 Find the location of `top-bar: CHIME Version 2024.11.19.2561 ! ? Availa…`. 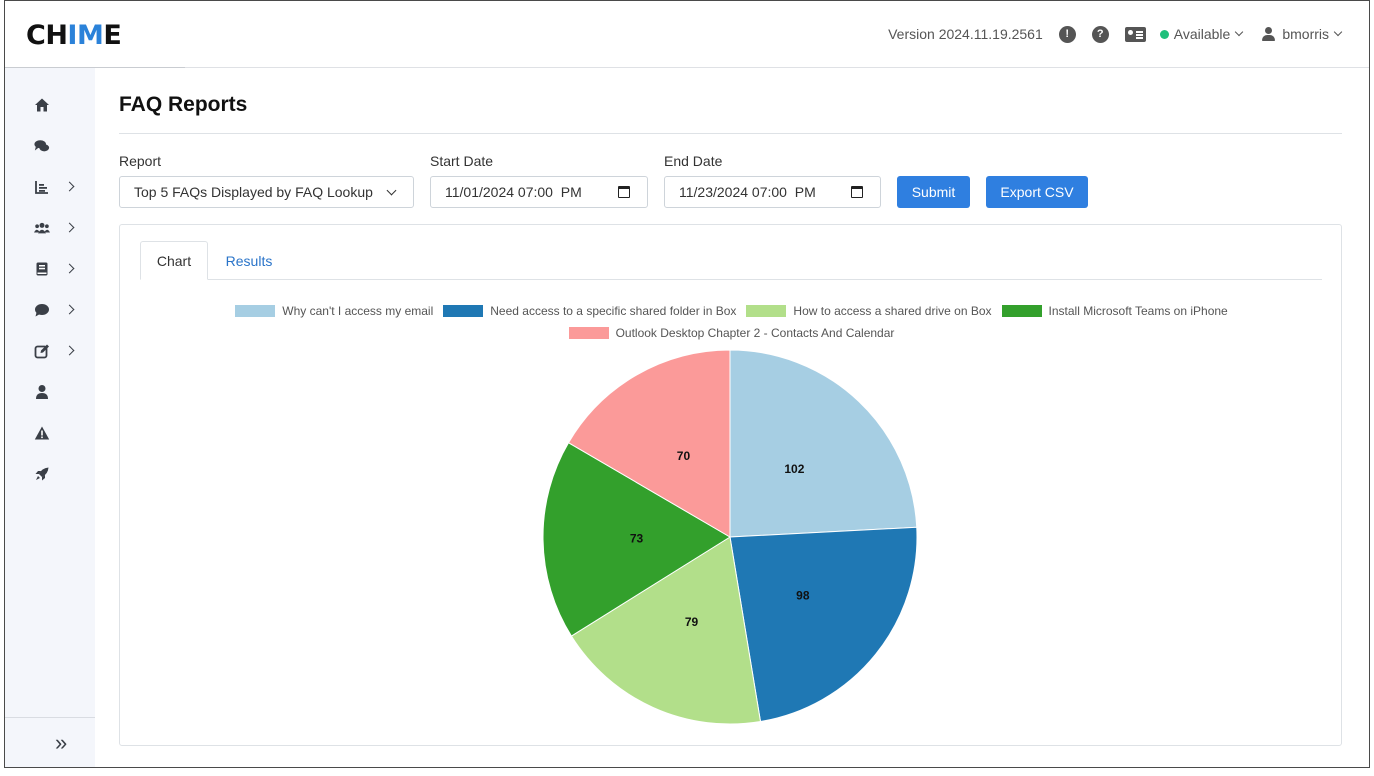

top-bar: CHIME Version 2024.11.19.2561 ! ? Availa… is located at coordinates (687, 34).